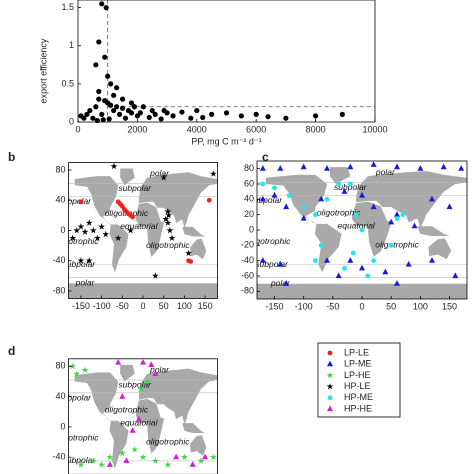 This screenshot has width=474, height=474. Describe the element at coordinates (58, 260) in the screenshot. I see `y-tick-label: -40` at that location.